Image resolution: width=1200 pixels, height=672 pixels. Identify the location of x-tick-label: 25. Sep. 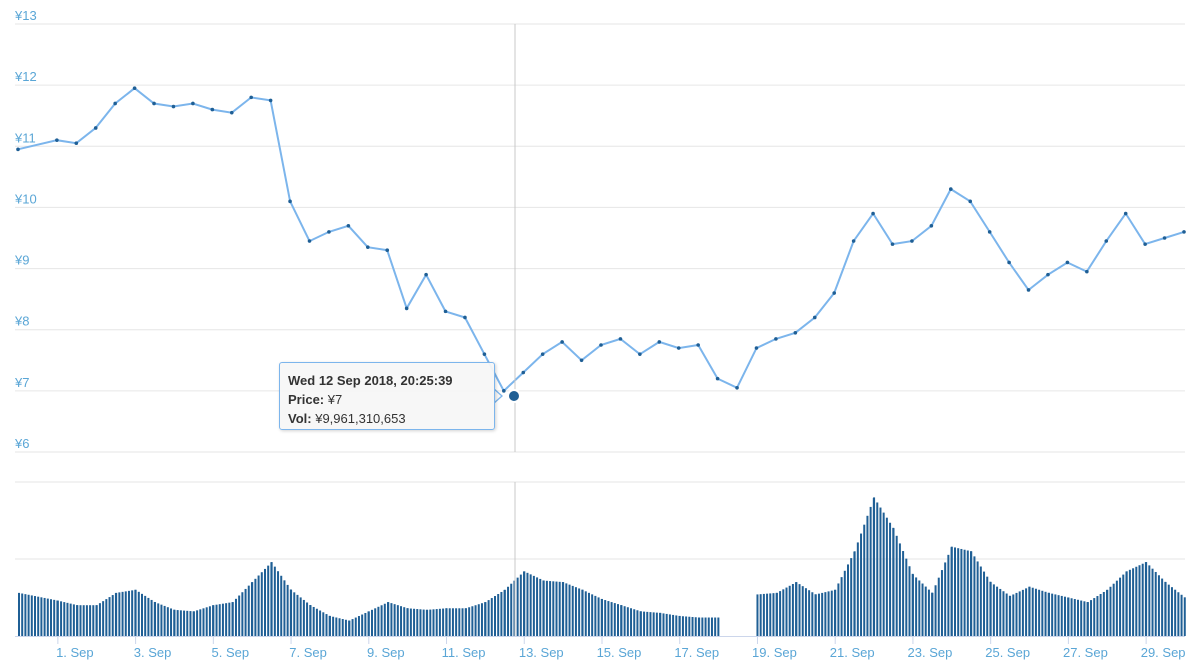
(1007, 652).